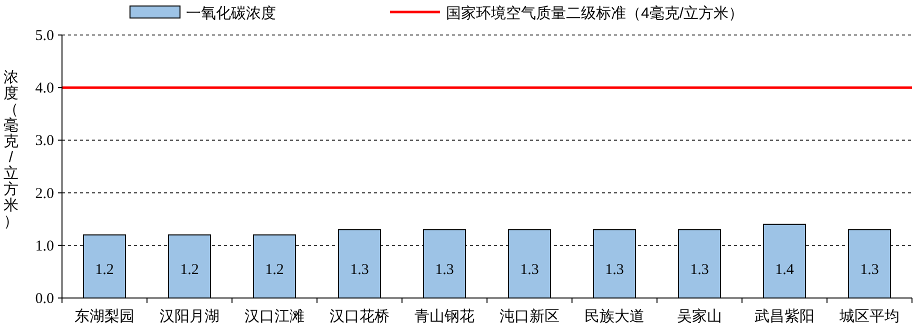 The width and height of the screenshot is (913, 329). What do you see at coordinates (360, 316) in the screenshot?
I see `x-tick-label: 汉口花桥` at bounding box center [360, 316].